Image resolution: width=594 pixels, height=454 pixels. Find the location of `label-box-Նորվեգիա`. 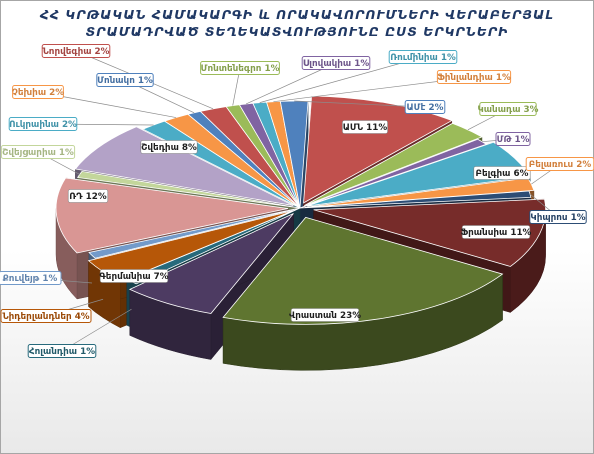

label-box-Նորվեգիա is located at coordinates (76, 51).